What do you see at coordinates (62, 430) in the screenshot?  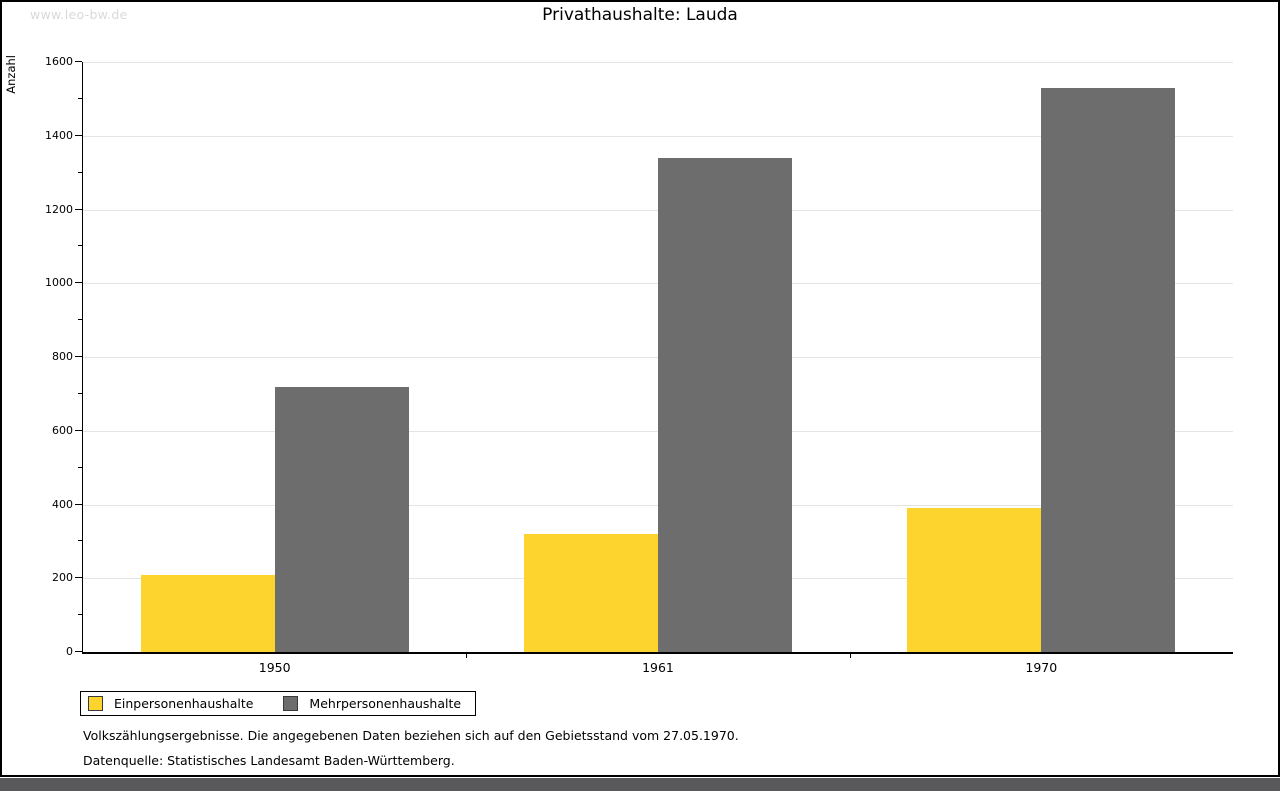 I see `y-axis-tick-label: 600` at bounding box center [62, 430].